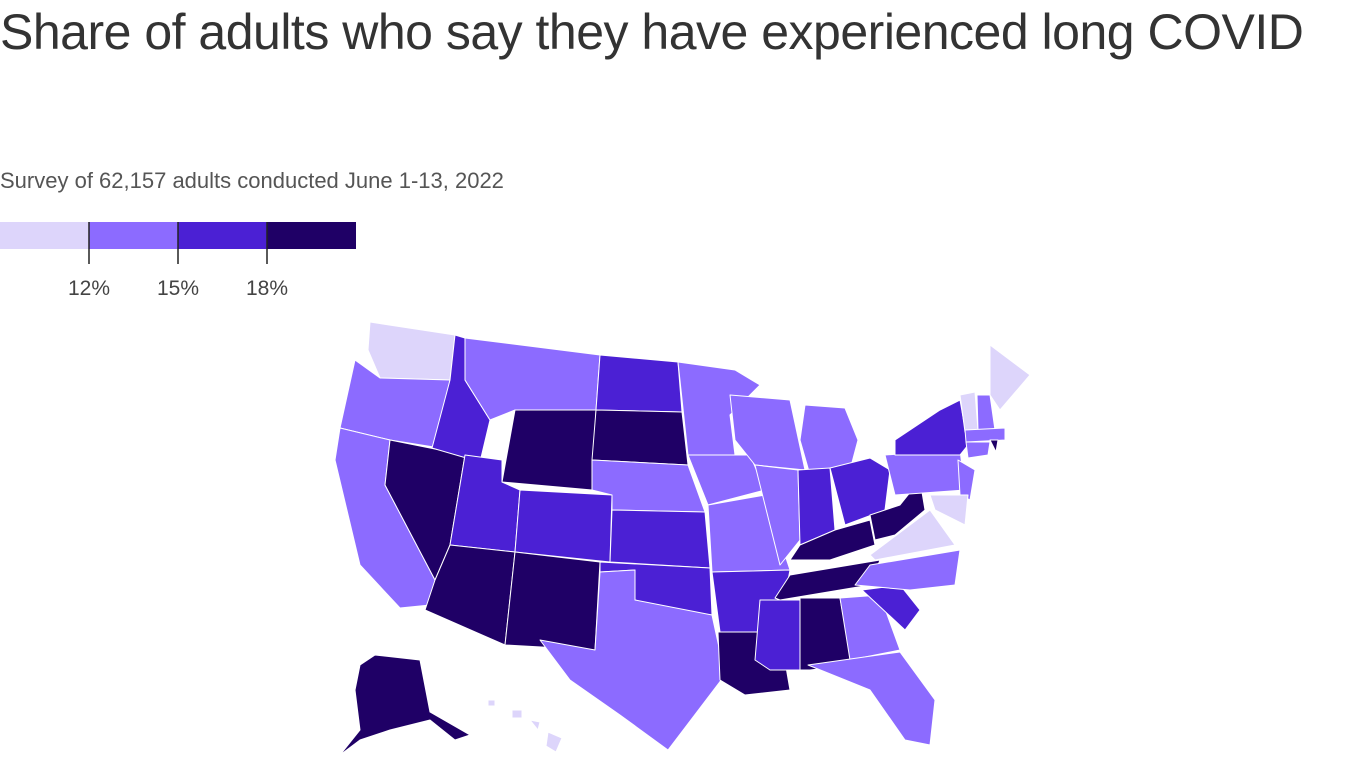  Describe the element at coordinates (178, 261) in the screenshot. I see `legend: 12% 15% 18%` at that location.